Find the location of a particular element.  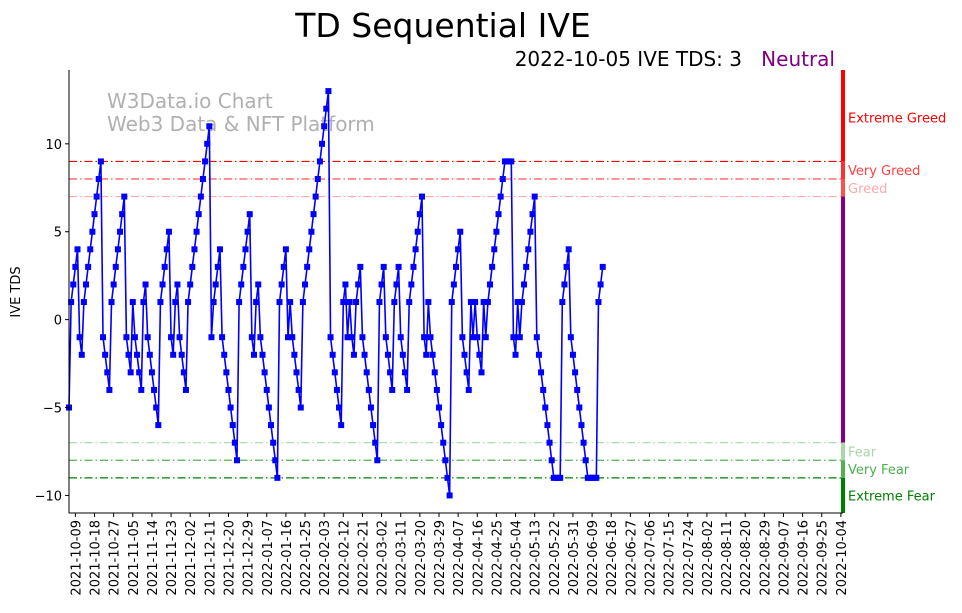

chart-subtitle: 2022-10-05 IVE TDS: 3 is located at coordinates (628, 59).